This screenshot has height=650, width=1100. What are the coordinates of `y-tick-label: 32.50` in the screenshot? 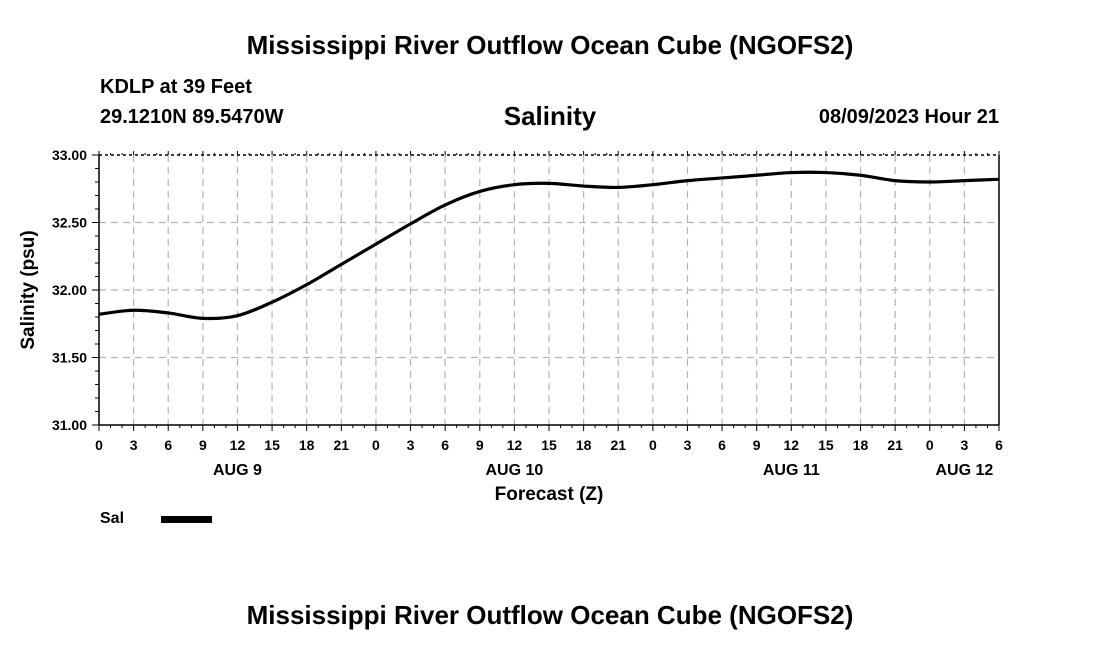 It's located at (69, 223).